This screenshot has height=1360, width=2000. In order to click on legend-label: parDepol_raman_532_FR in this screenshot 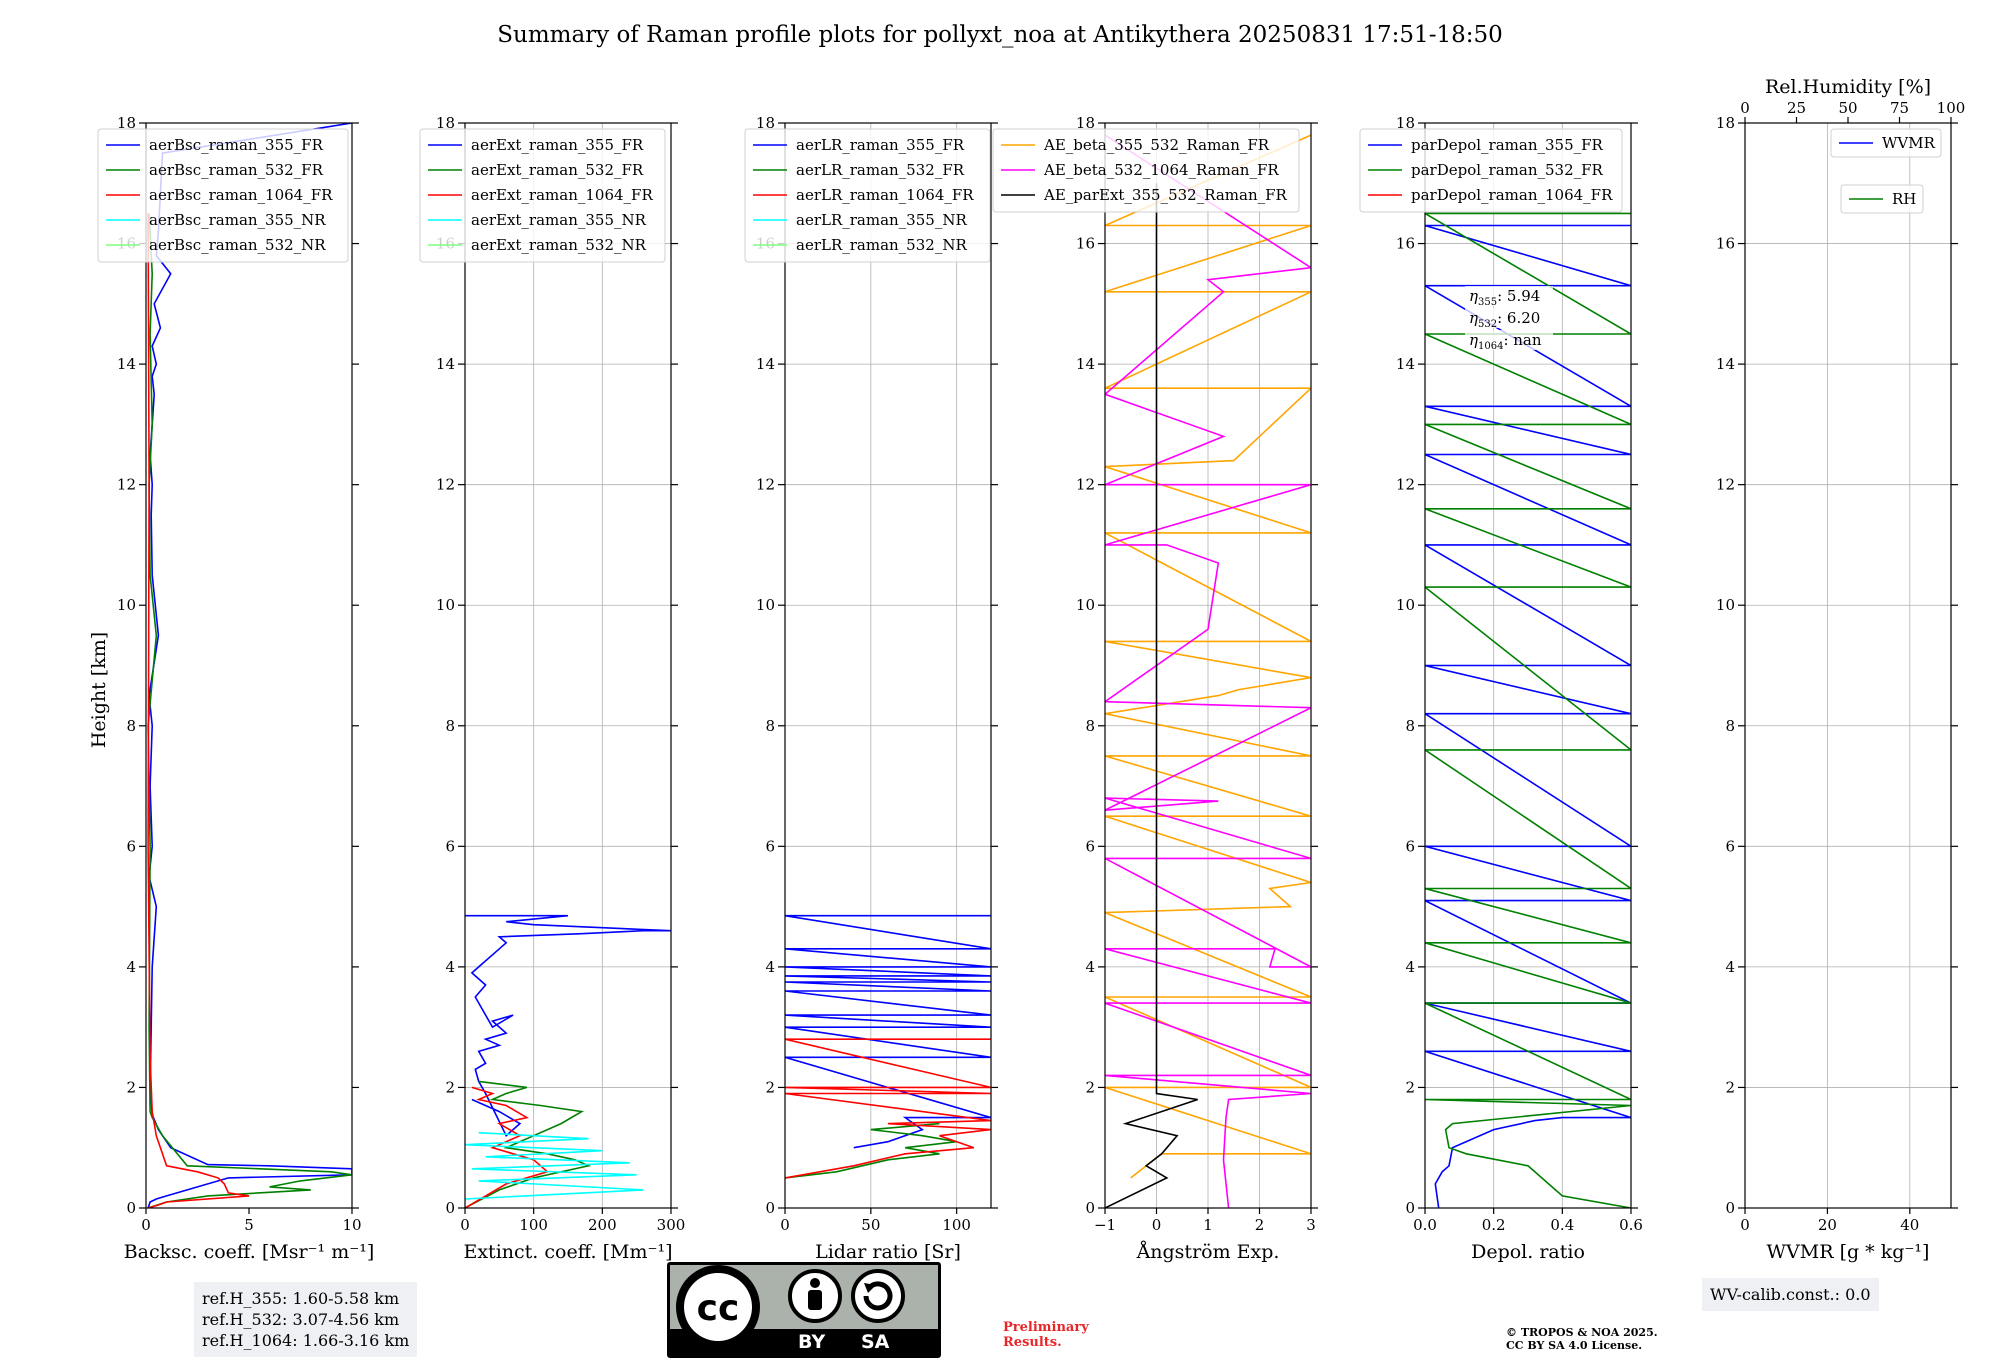, I will do `click(1507, 170)`.